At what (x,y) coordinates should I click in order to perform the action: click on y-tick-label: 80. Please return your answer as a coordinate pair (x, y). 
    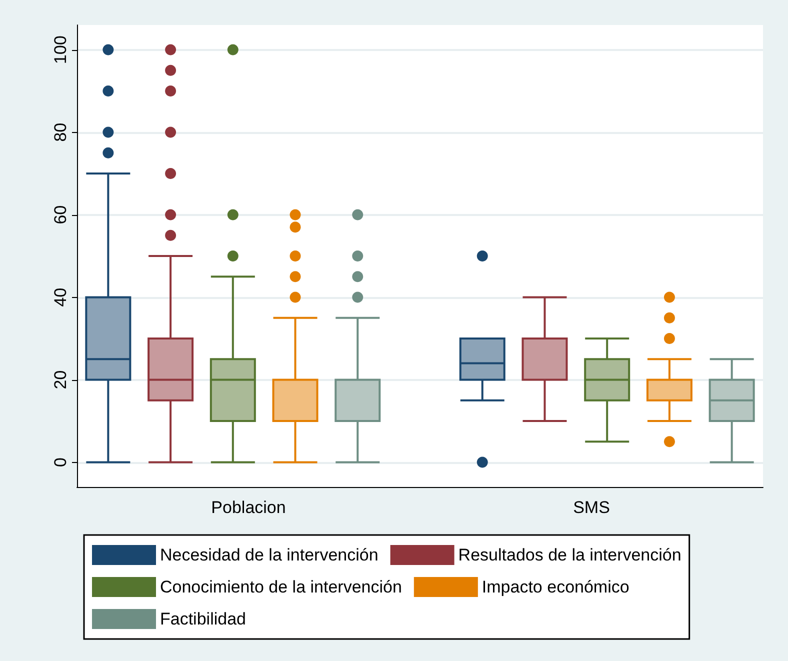
    Looking at the image, I should click on (60, 132).